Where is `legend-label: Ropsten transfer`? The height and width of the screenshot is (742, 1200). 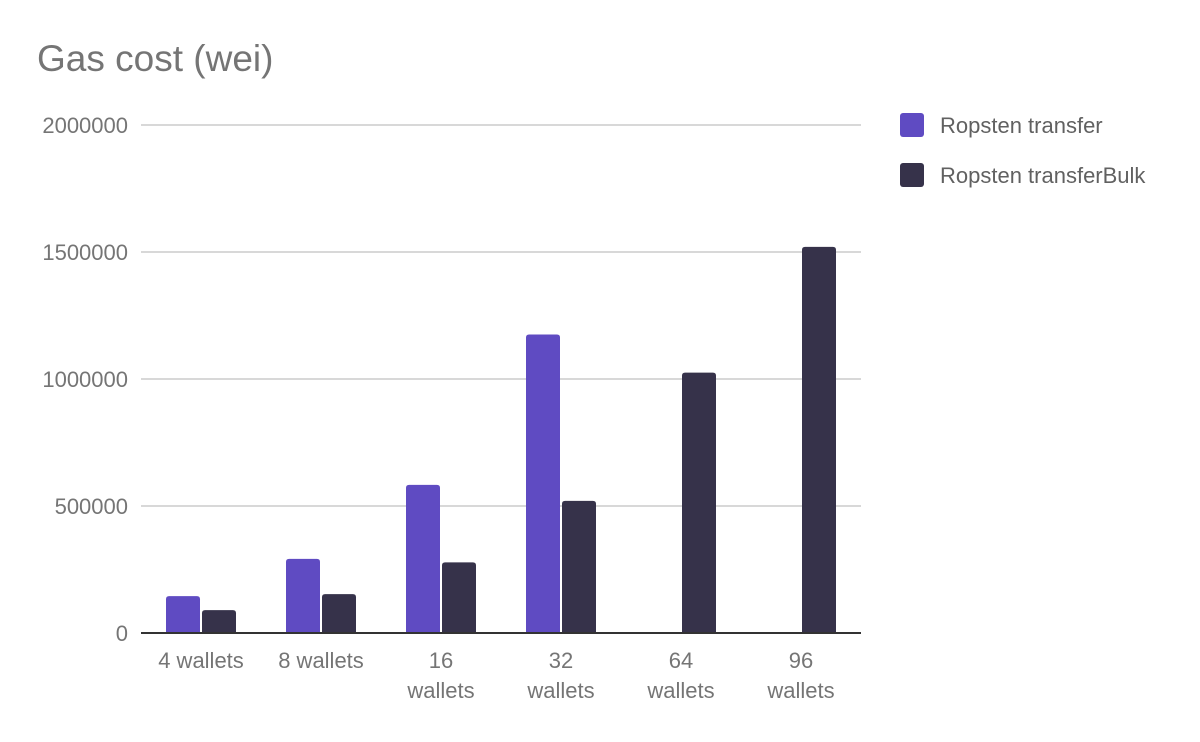 legend-label: Ropsten transfer is located at coordinates (1021, 125).